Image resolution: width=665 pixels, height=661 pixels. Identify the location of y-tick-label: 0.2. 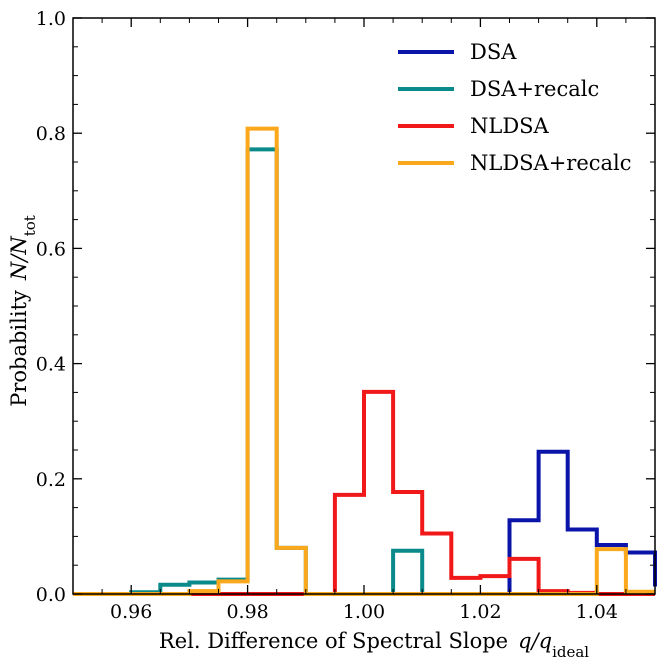
(51, 480).